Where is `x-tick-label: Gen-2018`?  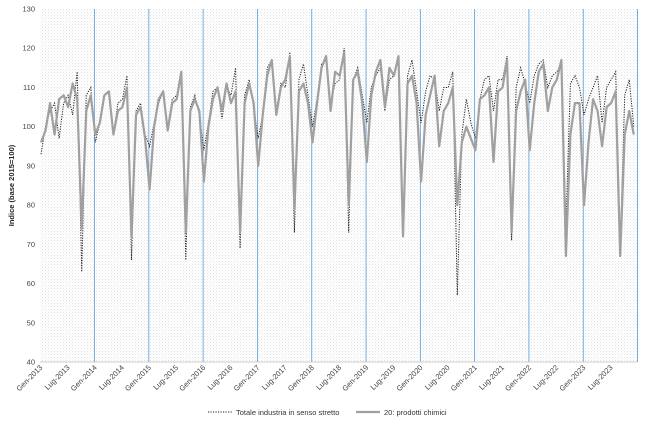
x-tick-label: Gen-2018 is located at coordinates (301, 378).